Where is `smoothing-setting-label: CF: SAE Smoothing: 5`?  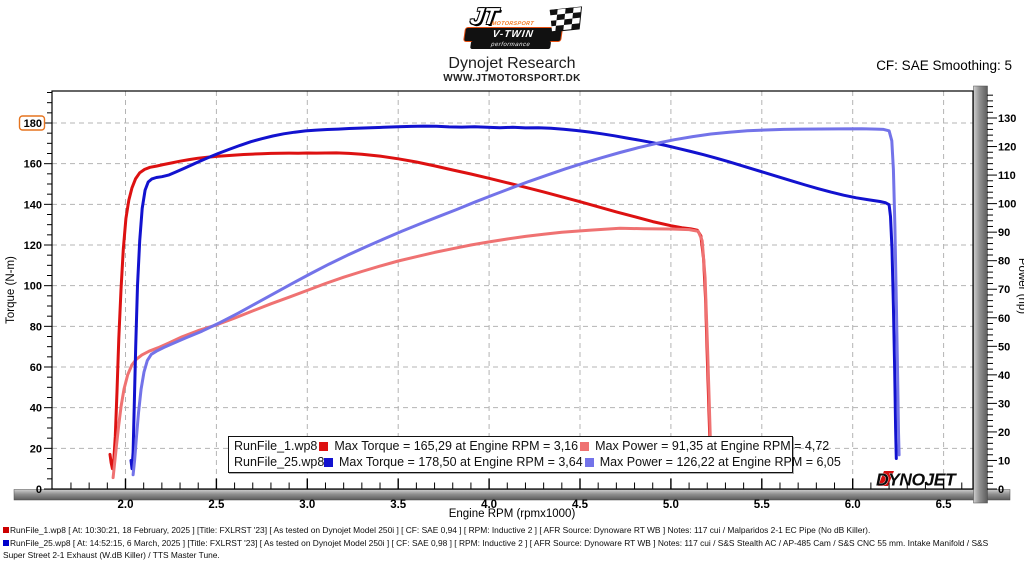 smoothing-setting-label: CF: SAE Smoothing: 5 is located at coordinates (944, 65).